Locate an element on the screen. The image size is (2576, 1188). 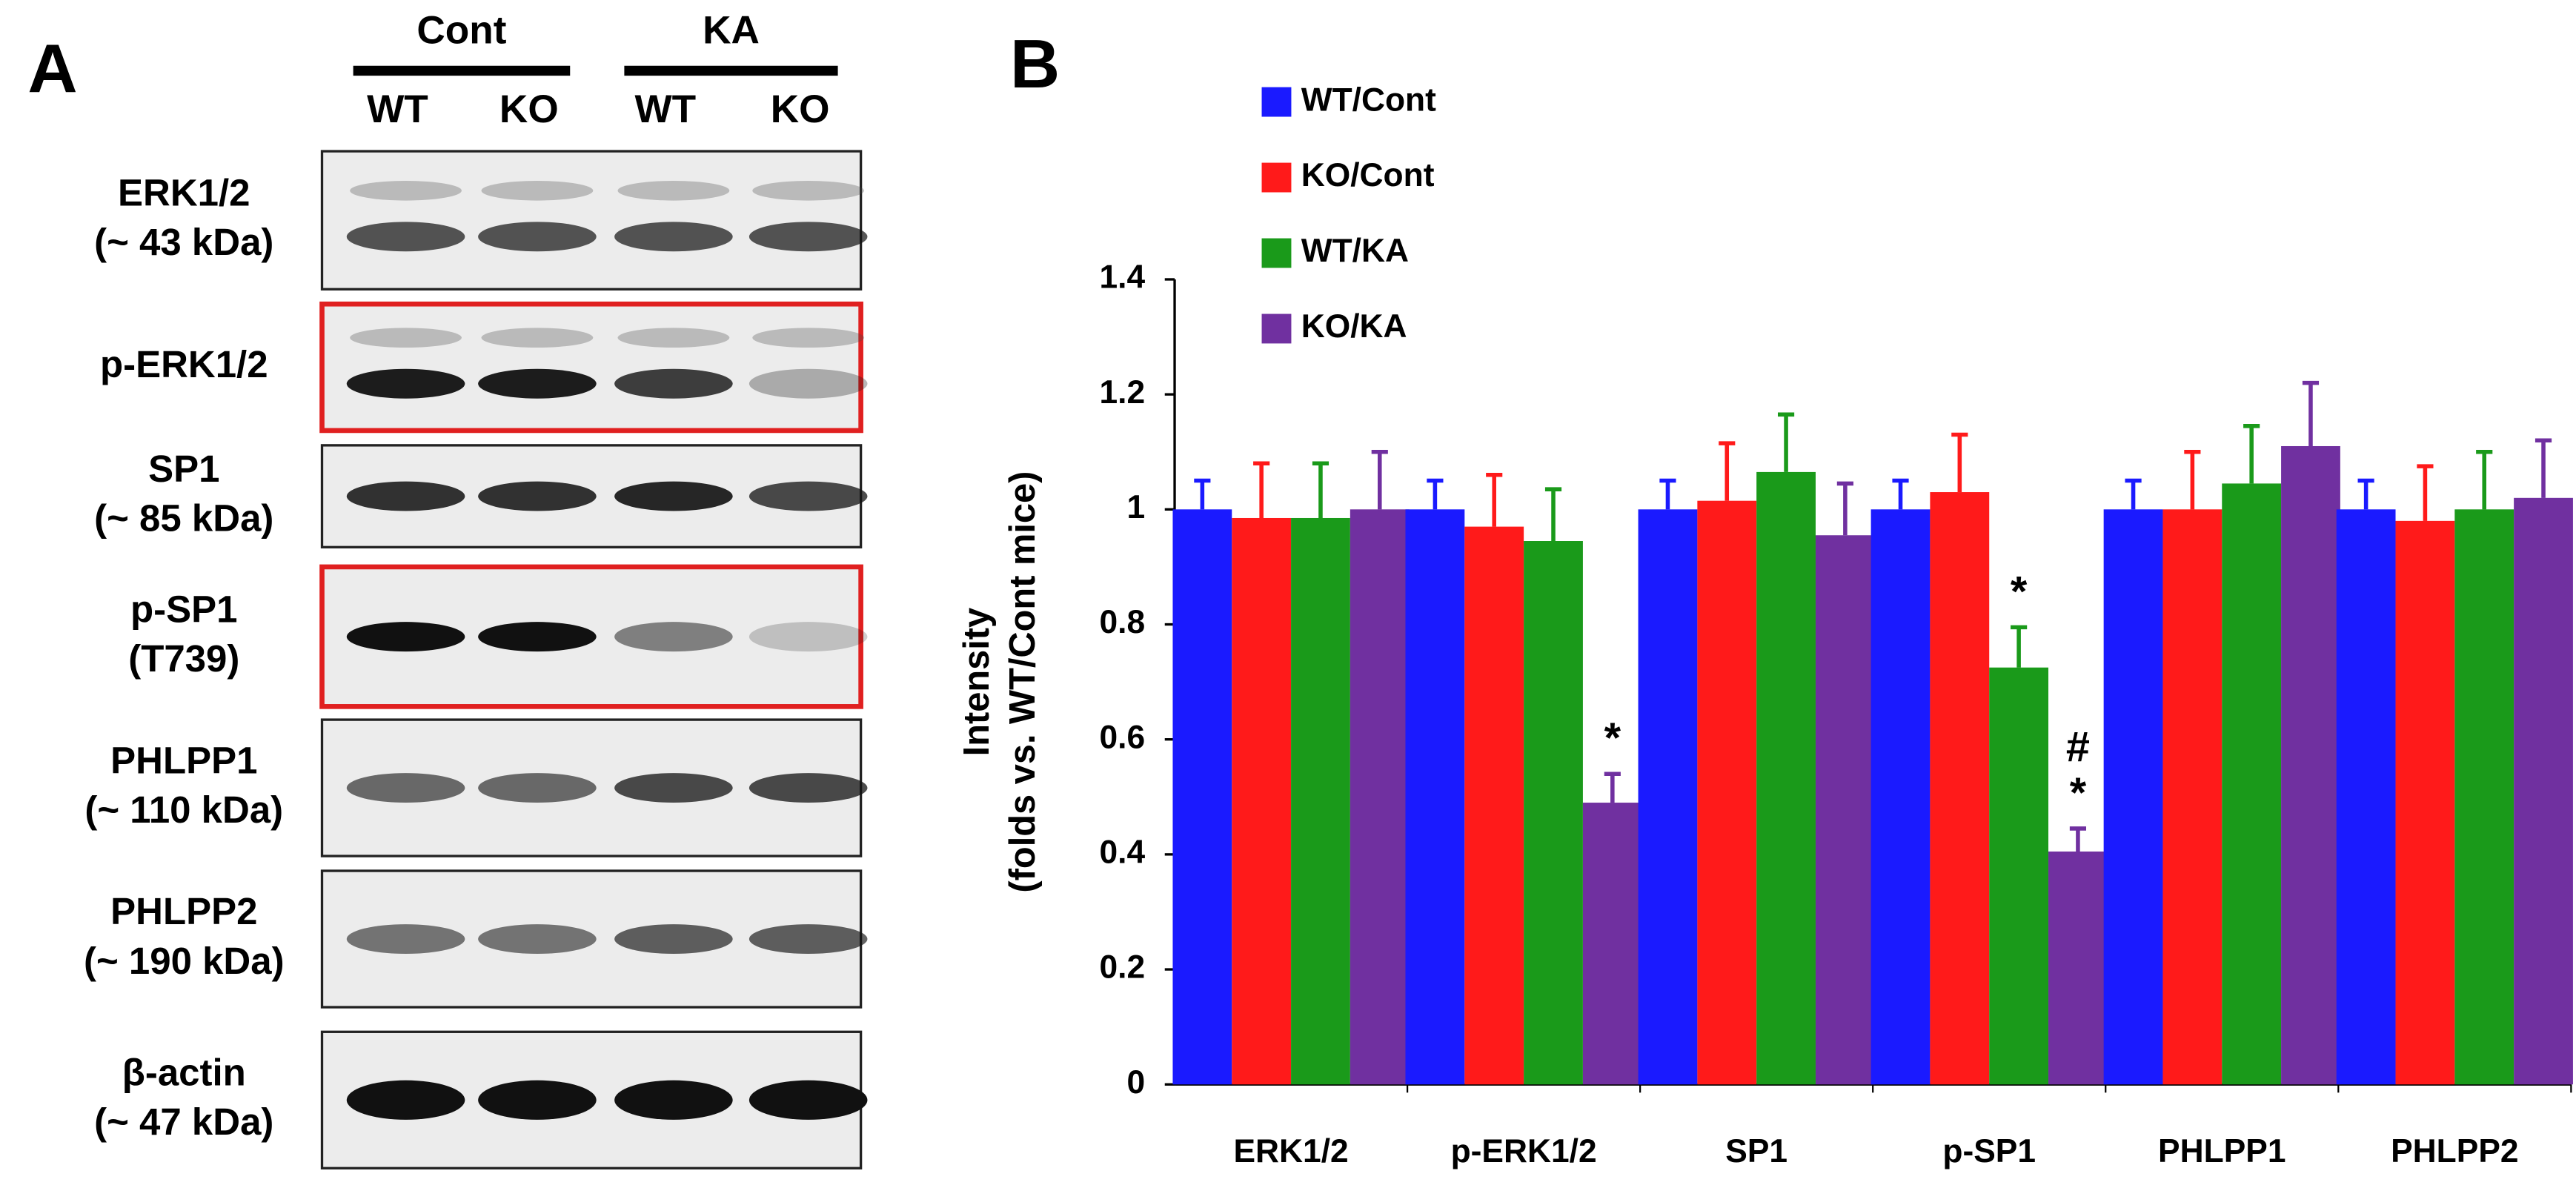
protein-label: PHLPP2 is located at coordinates (183, 911).